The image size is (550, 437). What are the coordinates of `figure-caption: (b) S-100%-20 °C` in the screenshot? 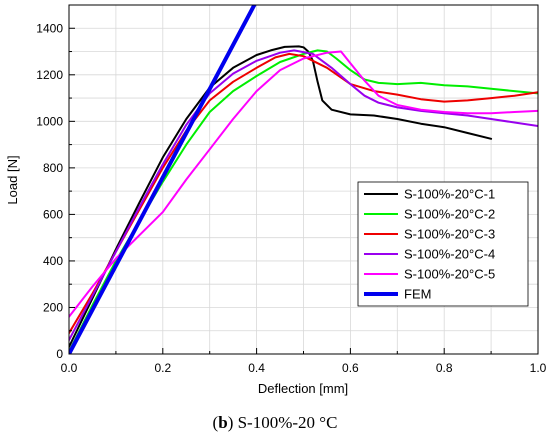 It's located at (275, 423).